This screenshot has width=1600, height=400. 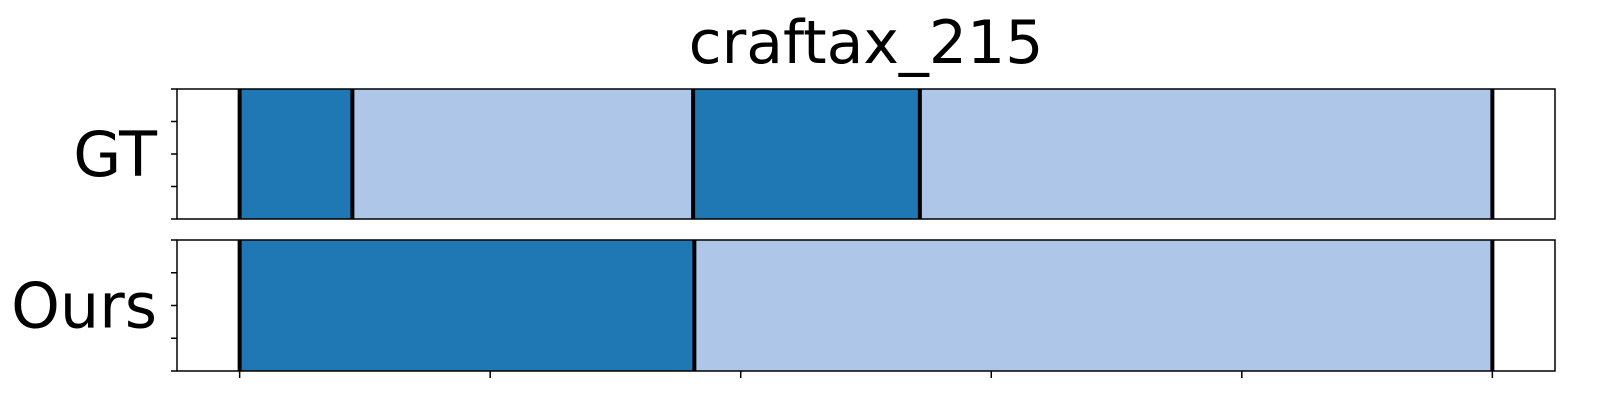 What do you see at coordinates (866, 43) in the screenshot?
I see `chart-title: craftax_215` at bounding box center [866, 43].